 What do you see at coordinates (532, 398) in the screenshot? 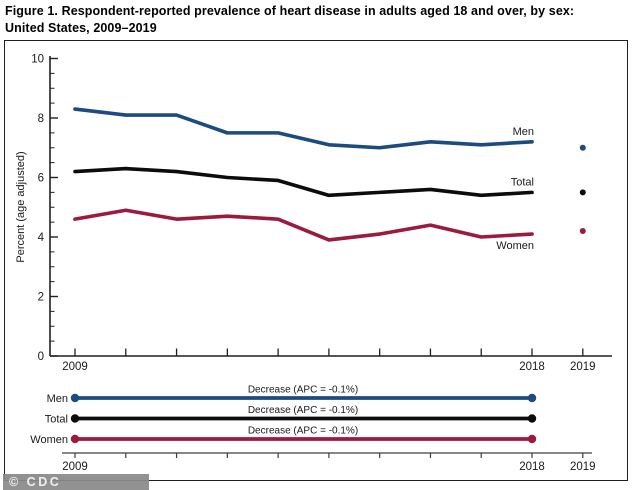
I see `trend-end-dot-men` at bounding box center [532, 398].